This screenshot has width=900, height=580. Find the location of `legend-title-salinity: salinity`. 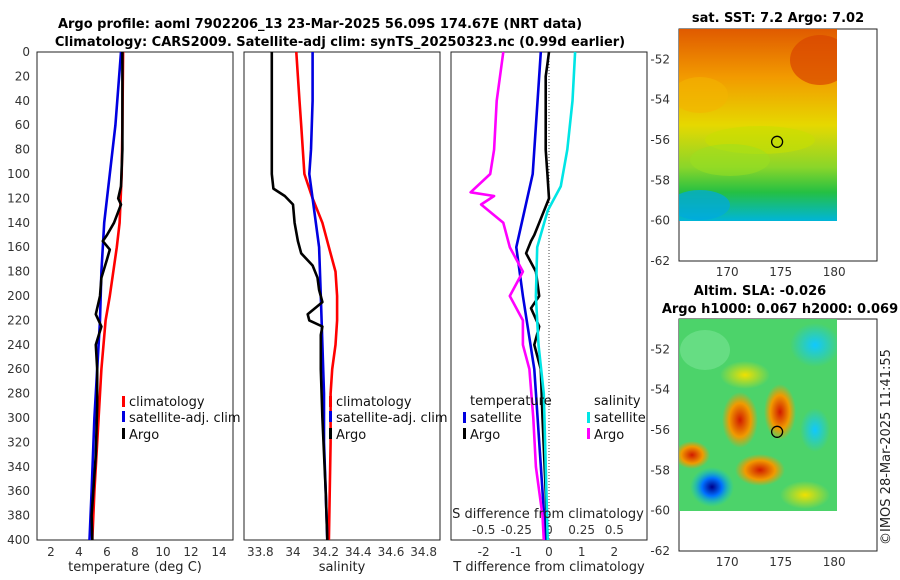

legend-title-salinity: salinity is located at coordinates (617, 401).